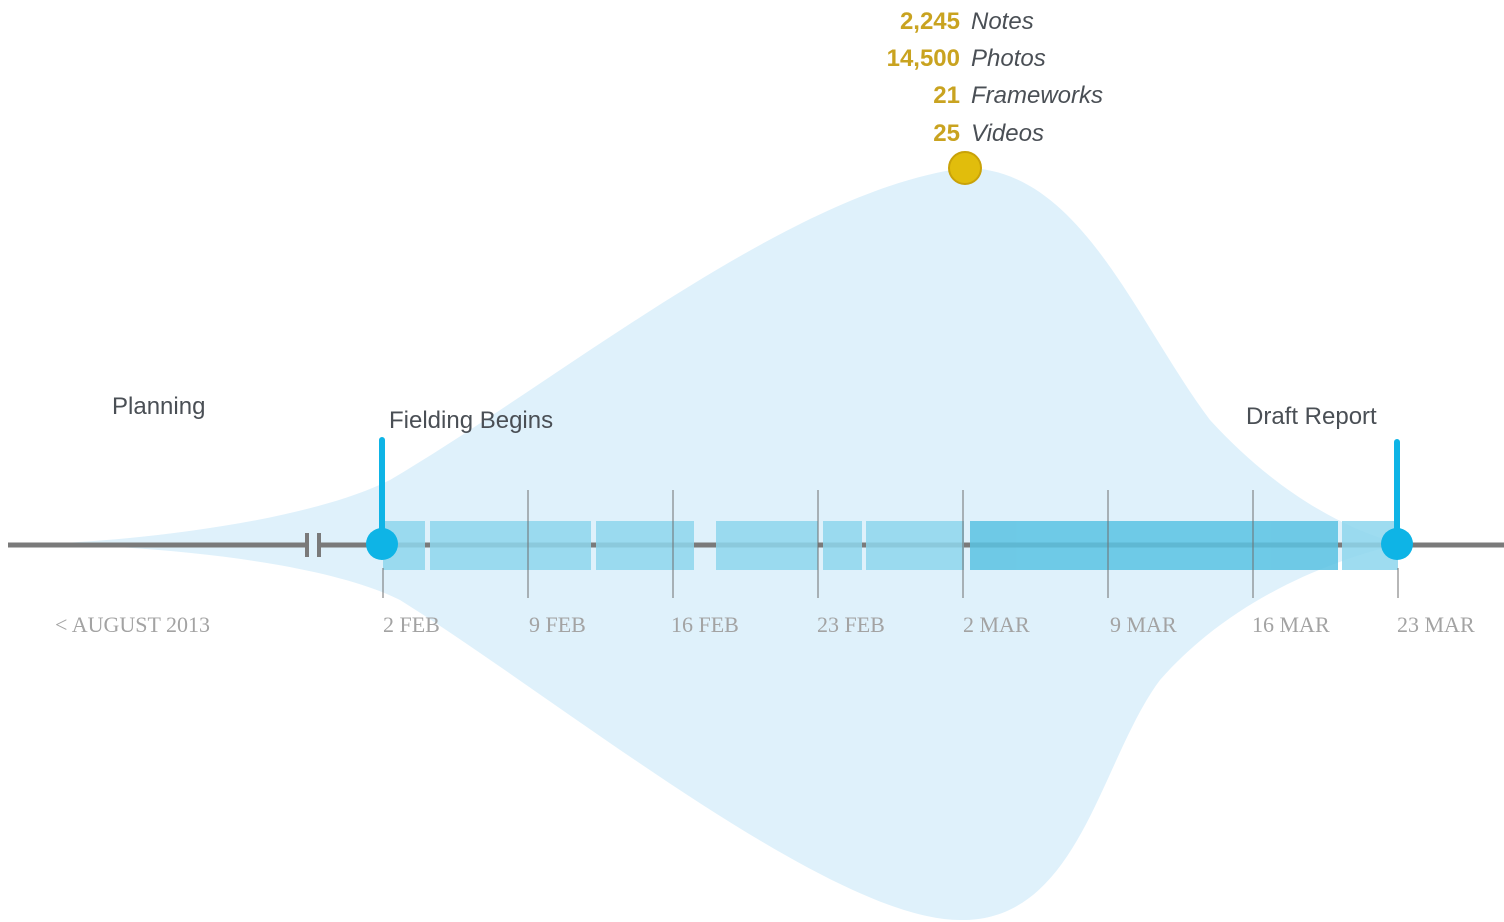  What do you see at coordinates (930, 21) in the screenshot?
I see `stat-value-notes: 2,245` at bounding box center [930, 21].